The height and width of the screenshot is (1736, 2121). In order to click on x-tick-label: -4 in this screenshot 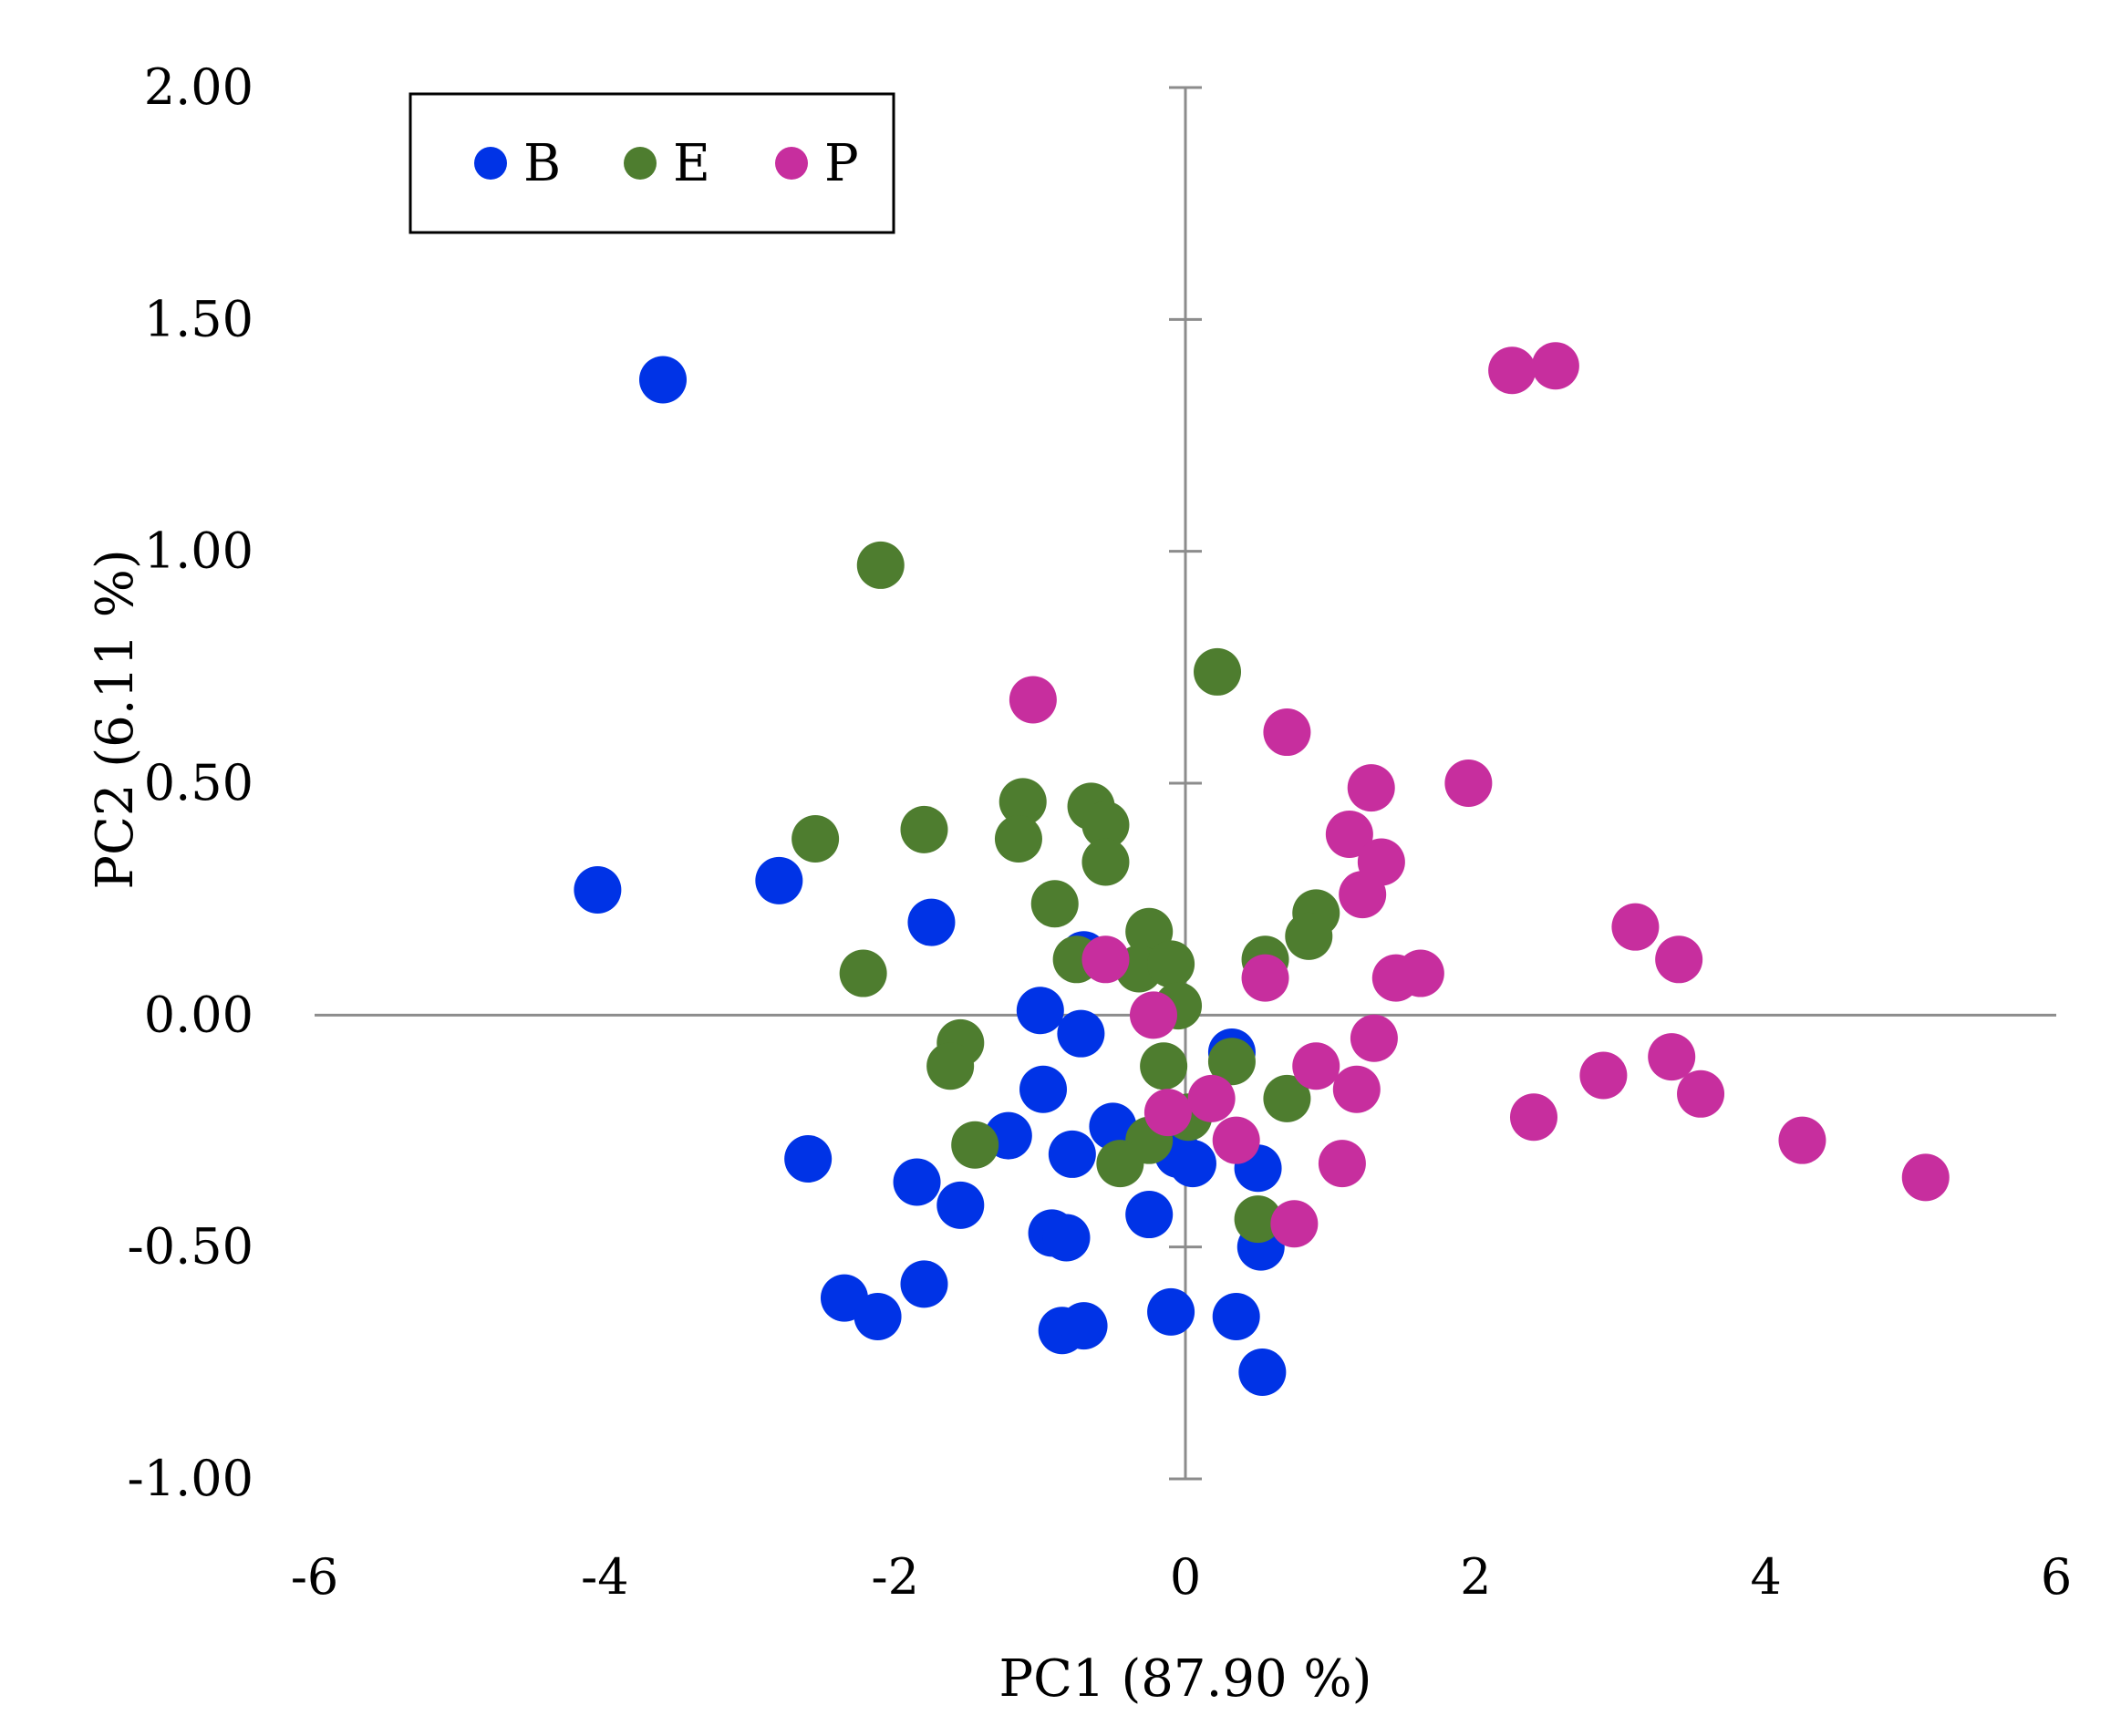, I will do `click(605, 1577)`.